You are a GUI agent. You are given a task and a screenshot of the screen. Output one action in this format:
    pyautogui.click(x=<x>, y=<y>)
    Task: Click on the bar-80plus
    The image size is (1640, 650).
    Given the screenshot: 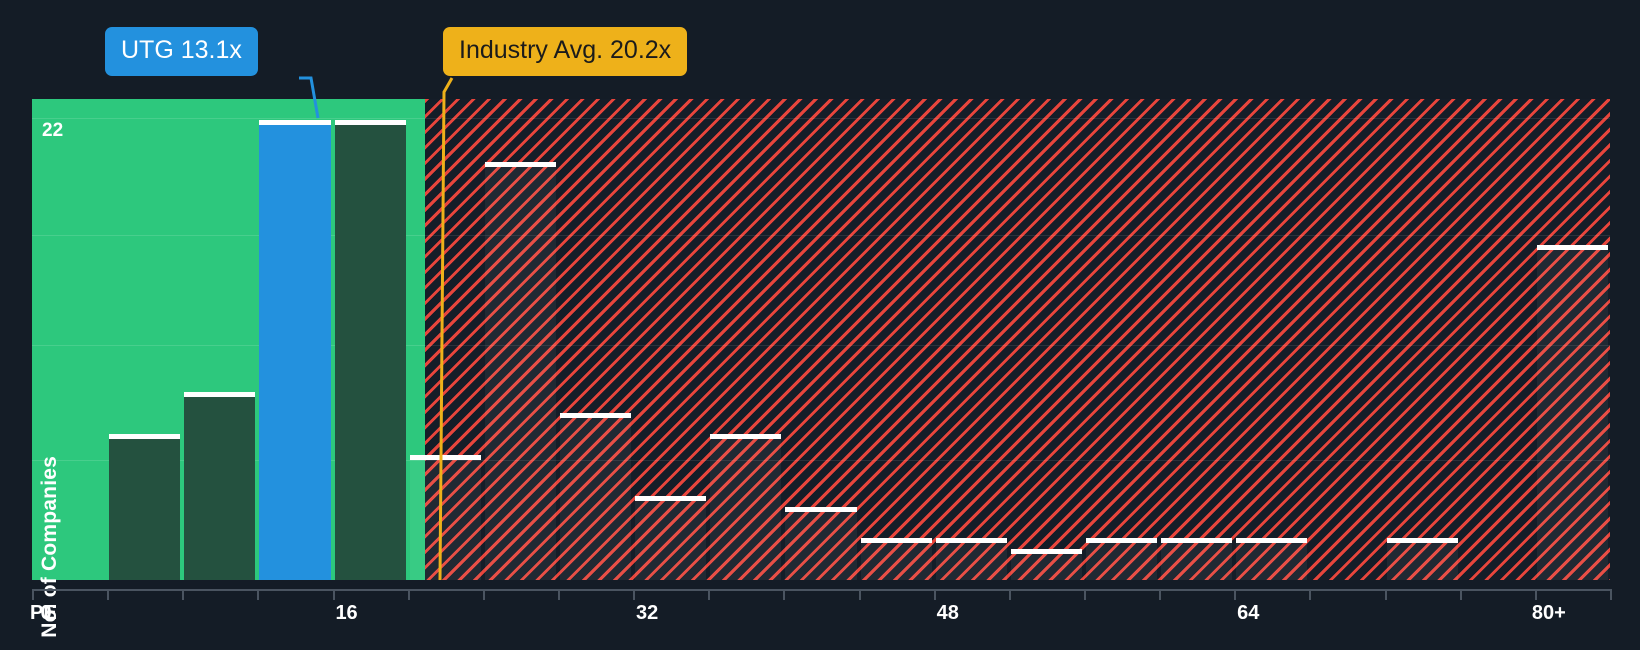 What is the action you would take?
    pyautogui.click(x=1572, y=412)
    